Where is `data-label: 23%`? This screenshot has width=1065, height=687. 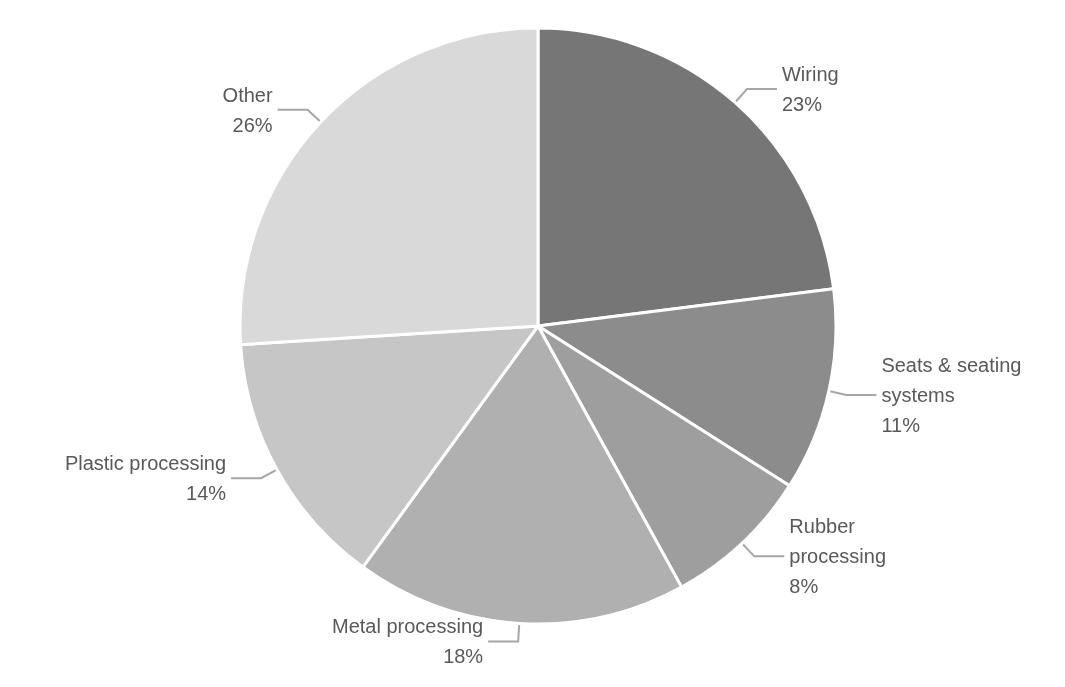 data-label: 23% is located at coordinates (802, 103).